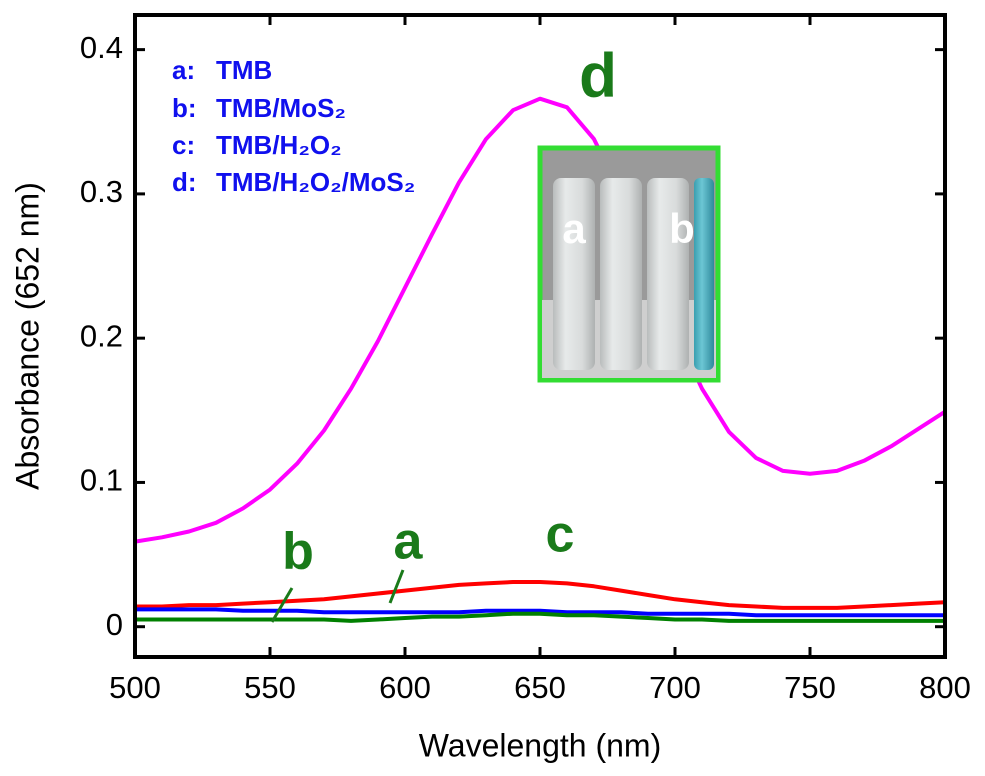 Image resolution: width=985 pixels, height=776 pixels. Describe the element at coordinates (682, 228) in the screenshot. I see `inset-label: b` at that location.